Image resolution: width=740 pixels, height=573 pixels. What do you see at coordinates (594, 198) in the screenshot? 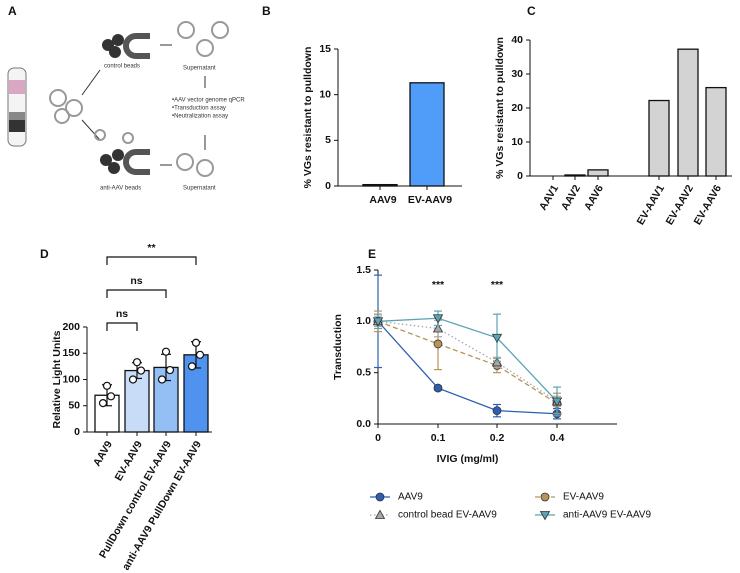
I see `x-tick-label: AAV6` at bounding box center [594, 198].